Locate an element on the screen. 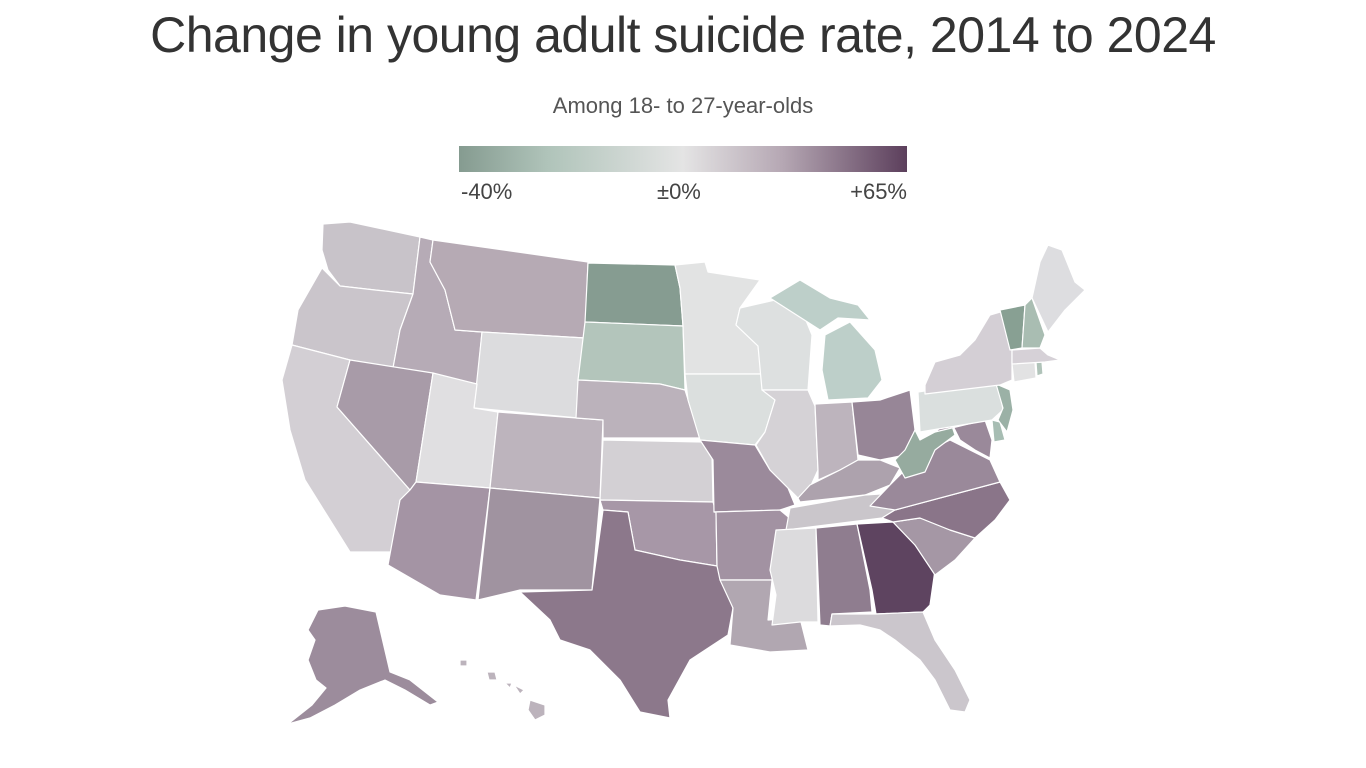  state-new-hampshire is located at coordinates (1033, 323).